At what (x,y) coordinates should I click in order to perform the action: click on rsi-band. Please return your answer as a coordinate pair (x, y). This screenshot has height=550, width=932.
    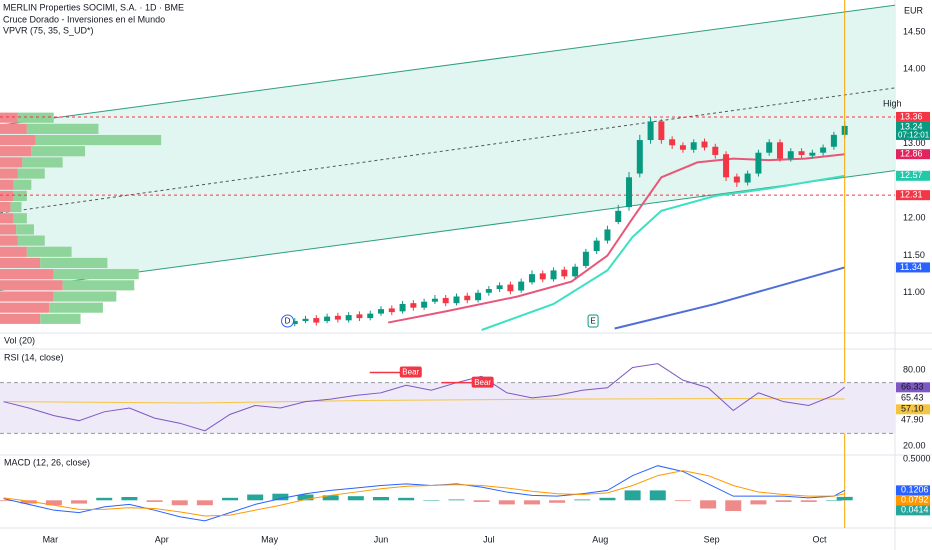
    Looking at the image, I should click on (447, 408).